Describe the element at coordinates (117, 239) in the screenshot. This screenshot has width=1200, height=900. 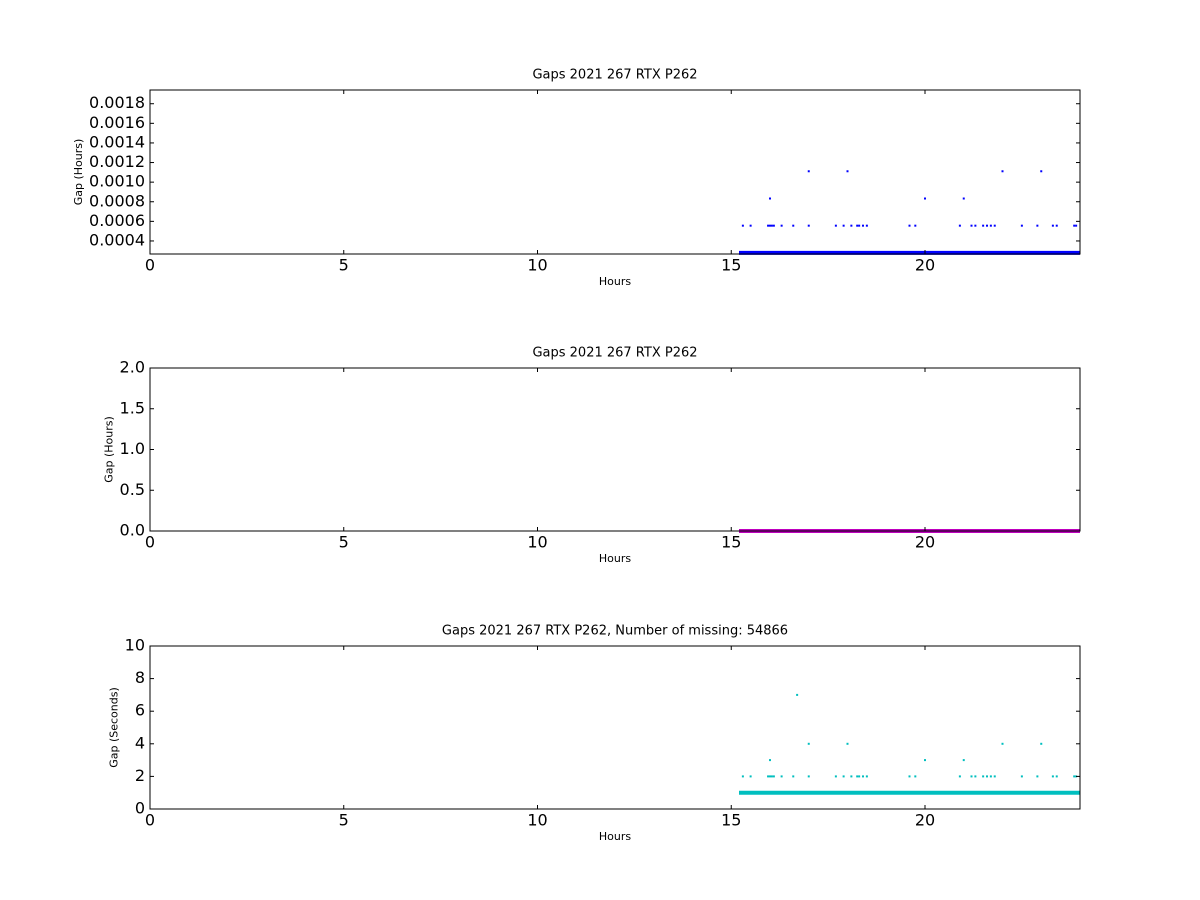
I see `y-tick-label: 0.0004` at that location.